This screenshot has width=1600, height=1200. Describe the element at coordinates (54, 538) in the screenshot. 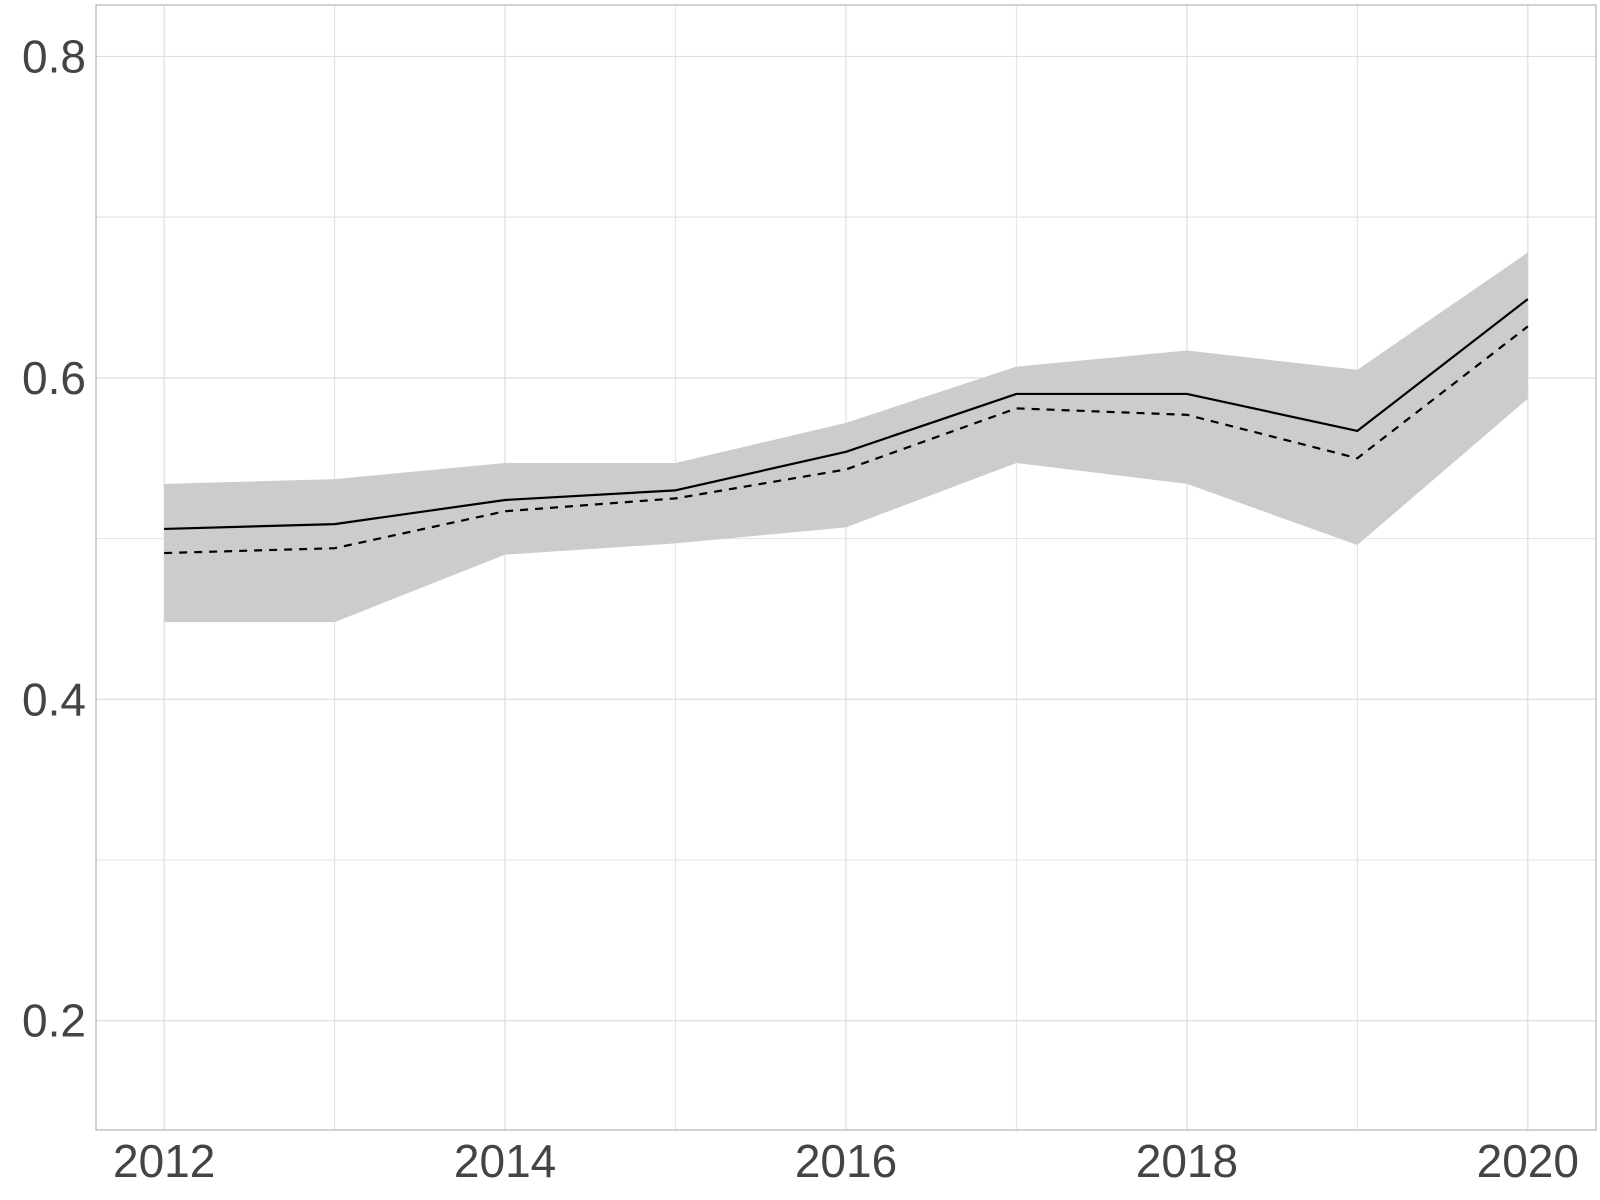

I see `y-axis-tick-labels: 0.2 0.4 0.6 0.8` at that location.